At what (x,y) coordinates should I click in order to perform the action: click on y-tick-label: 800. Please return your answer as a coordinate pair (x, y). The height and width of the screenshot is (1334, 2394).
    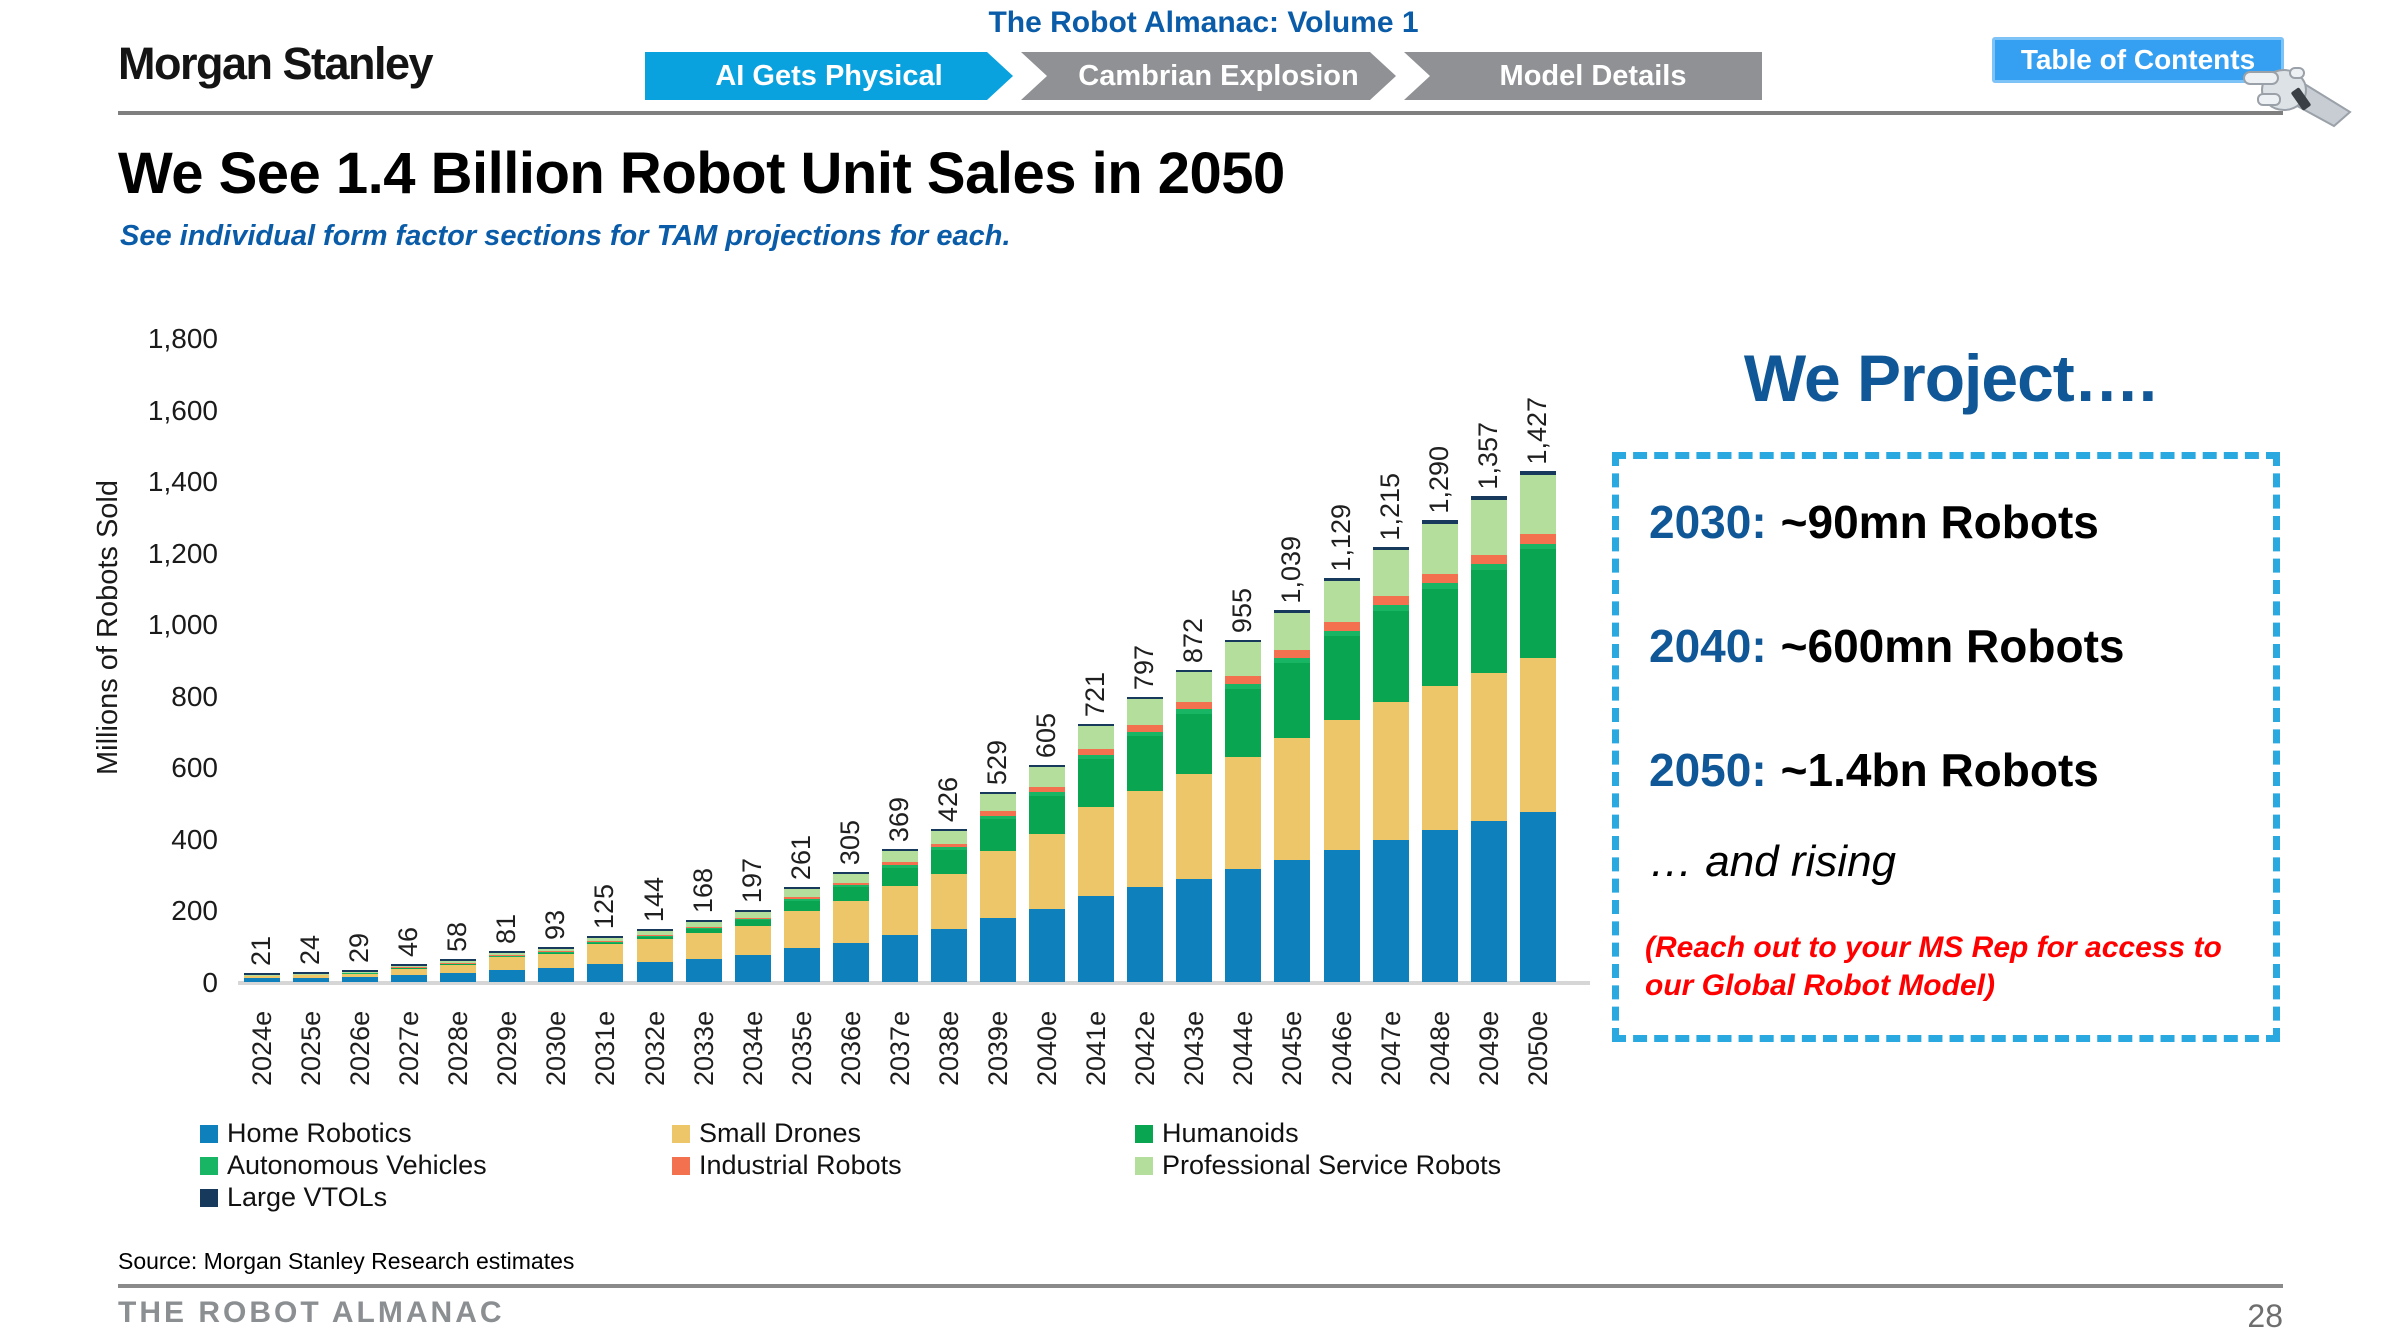
    Looking at the image, I should click on (194, 696).